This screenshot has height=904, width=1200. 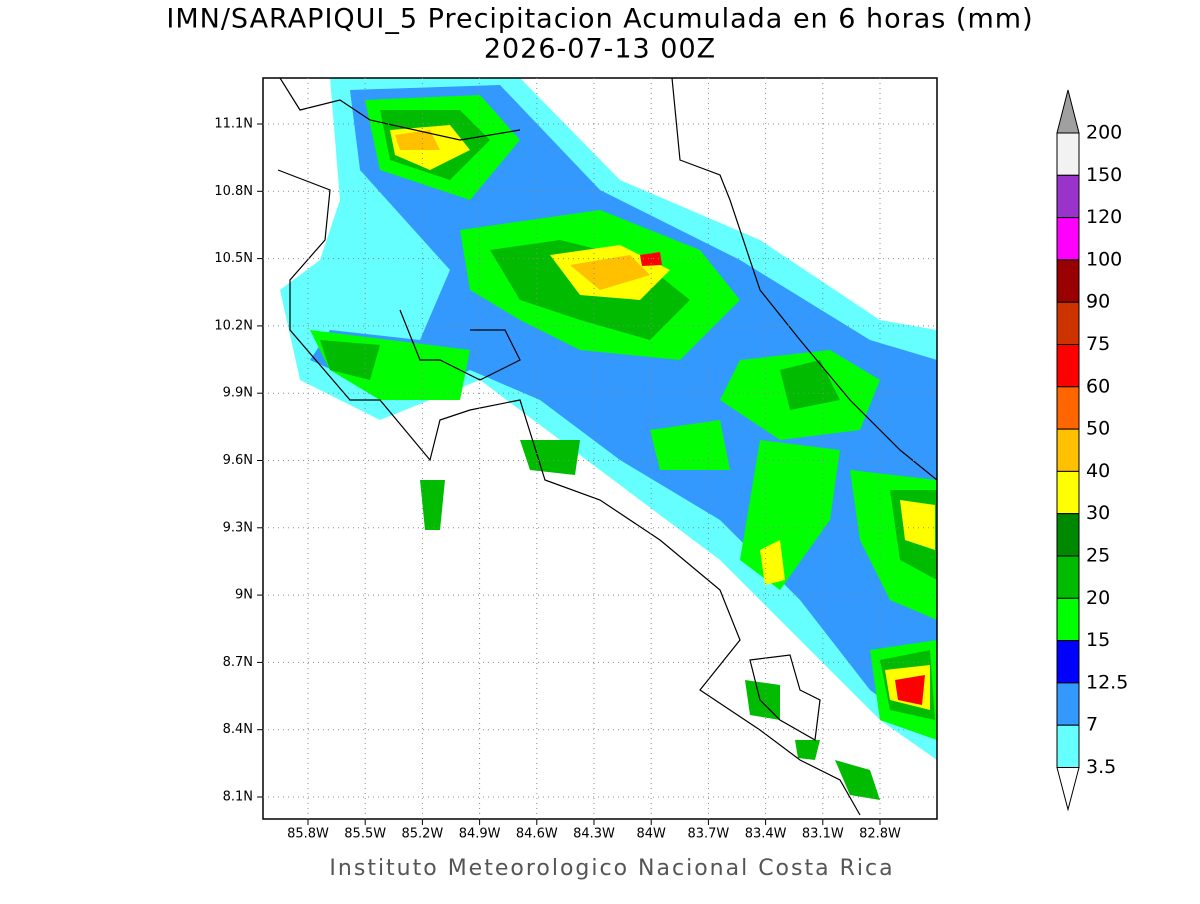 What do you see at coordinates (537, 834) in the screenshot?
I see `lon-label: 84.6W` at bounding box center [537, 834].